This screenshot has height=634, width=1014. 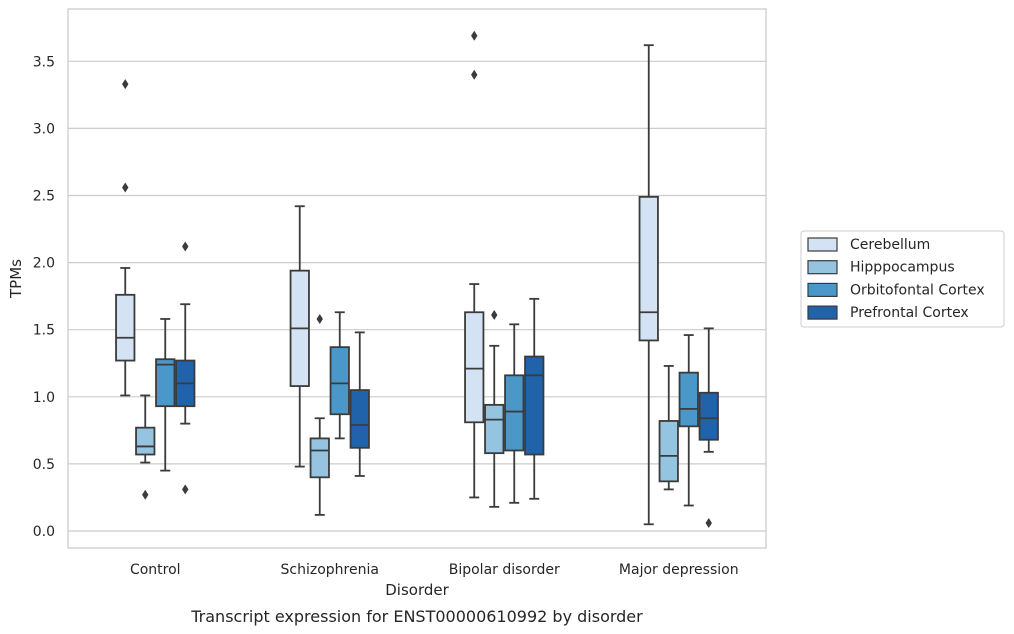 I want to click on box-orbitofontal-cortex-major-depression, so click(x=688, y=420).